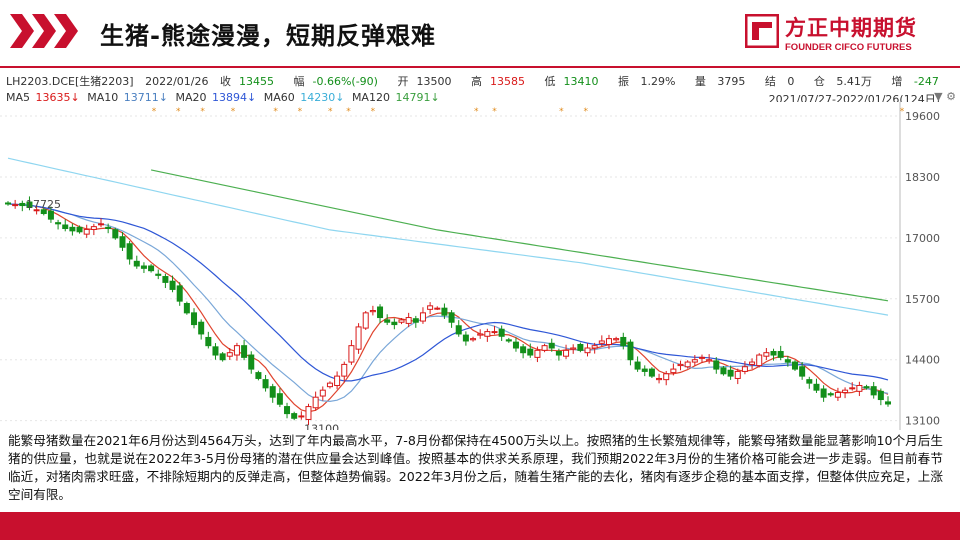  I want to click on y-tick-label: 15700, so click(922, 299).